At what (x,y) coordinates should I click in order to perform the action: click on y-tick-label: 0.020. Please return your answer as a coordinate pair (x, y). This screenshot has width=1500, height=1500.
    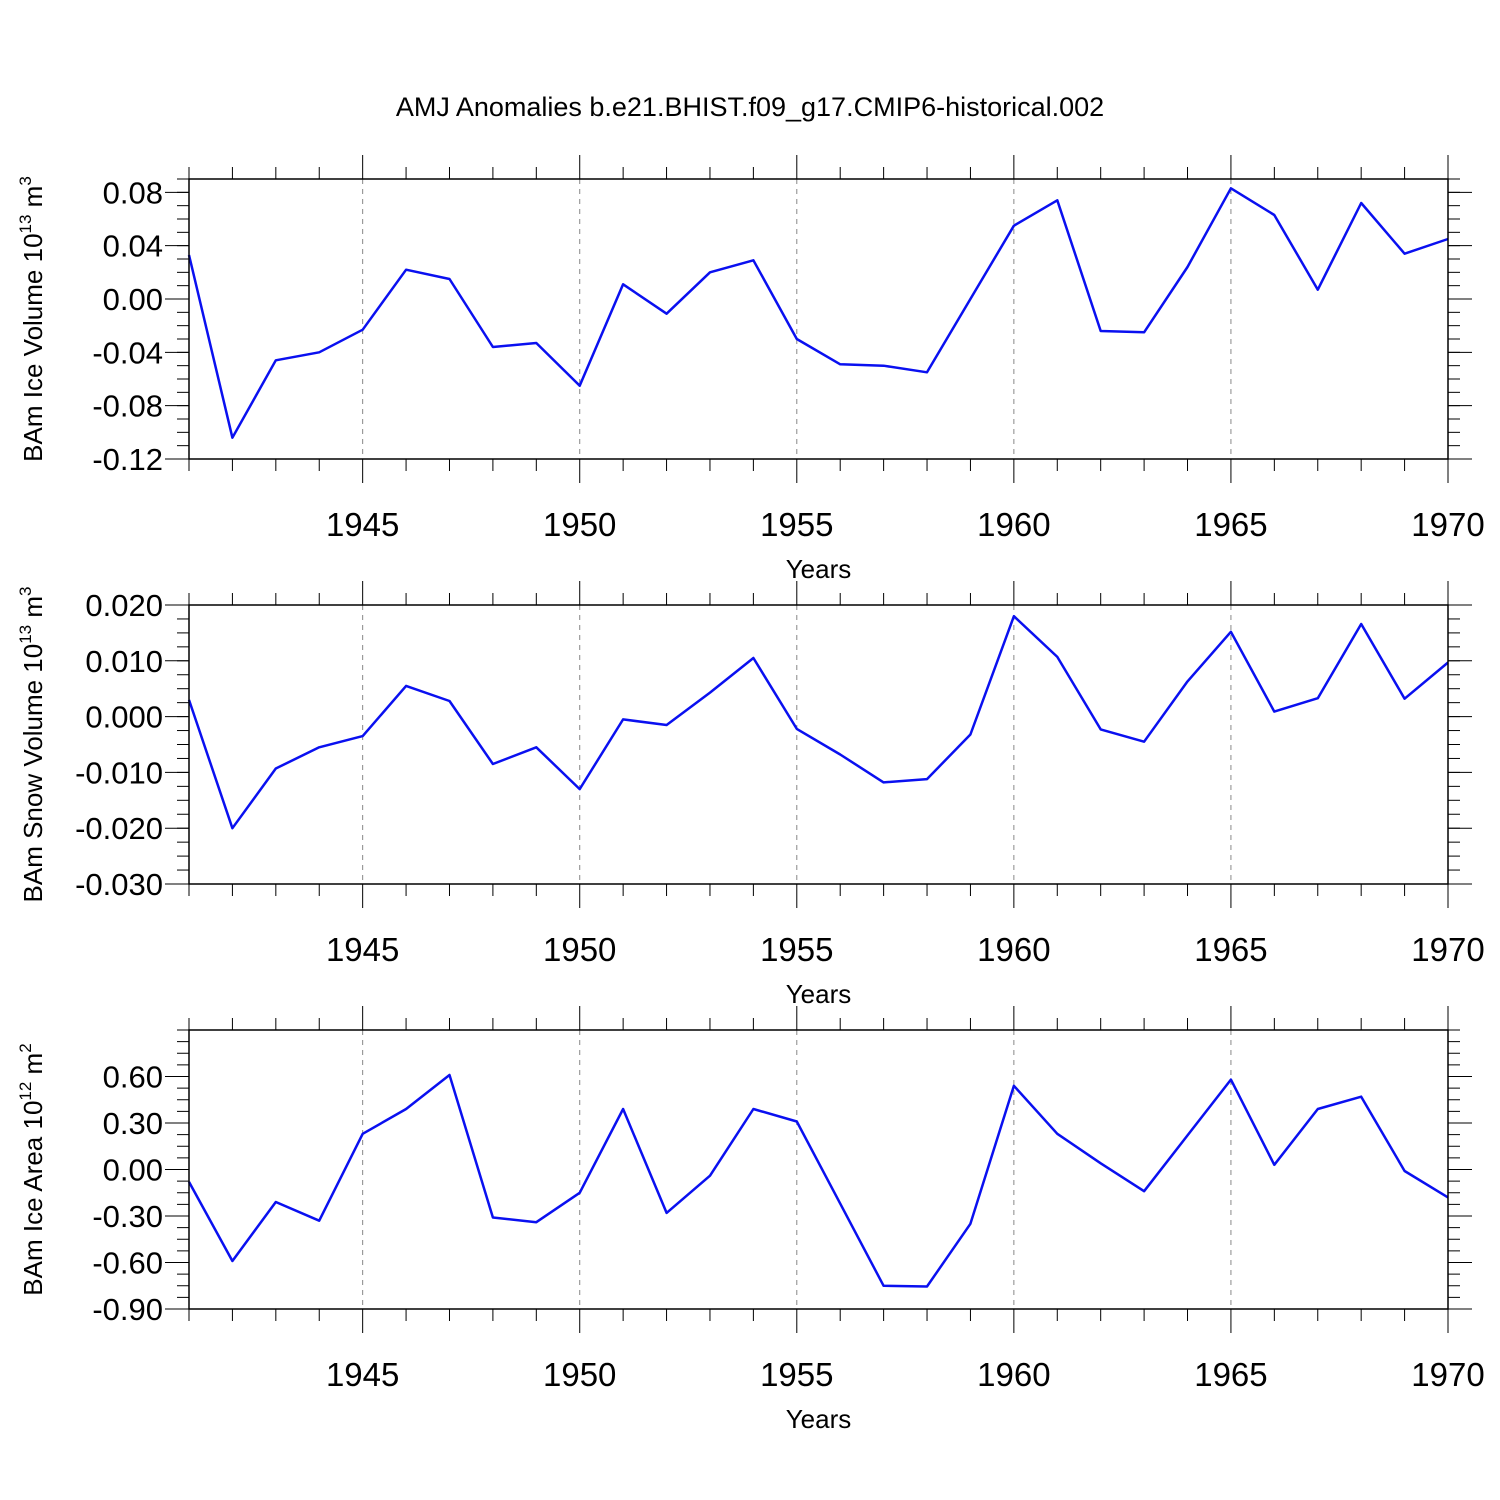
    Looking at the image, I should click on (124, 605).